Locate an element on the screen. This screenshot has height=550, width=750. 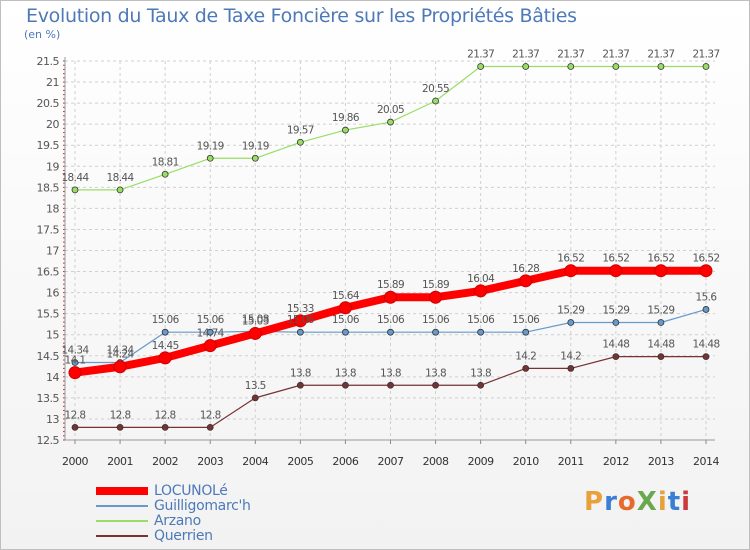
x-tick-label: 2014 is located at coordinates (706, 461).